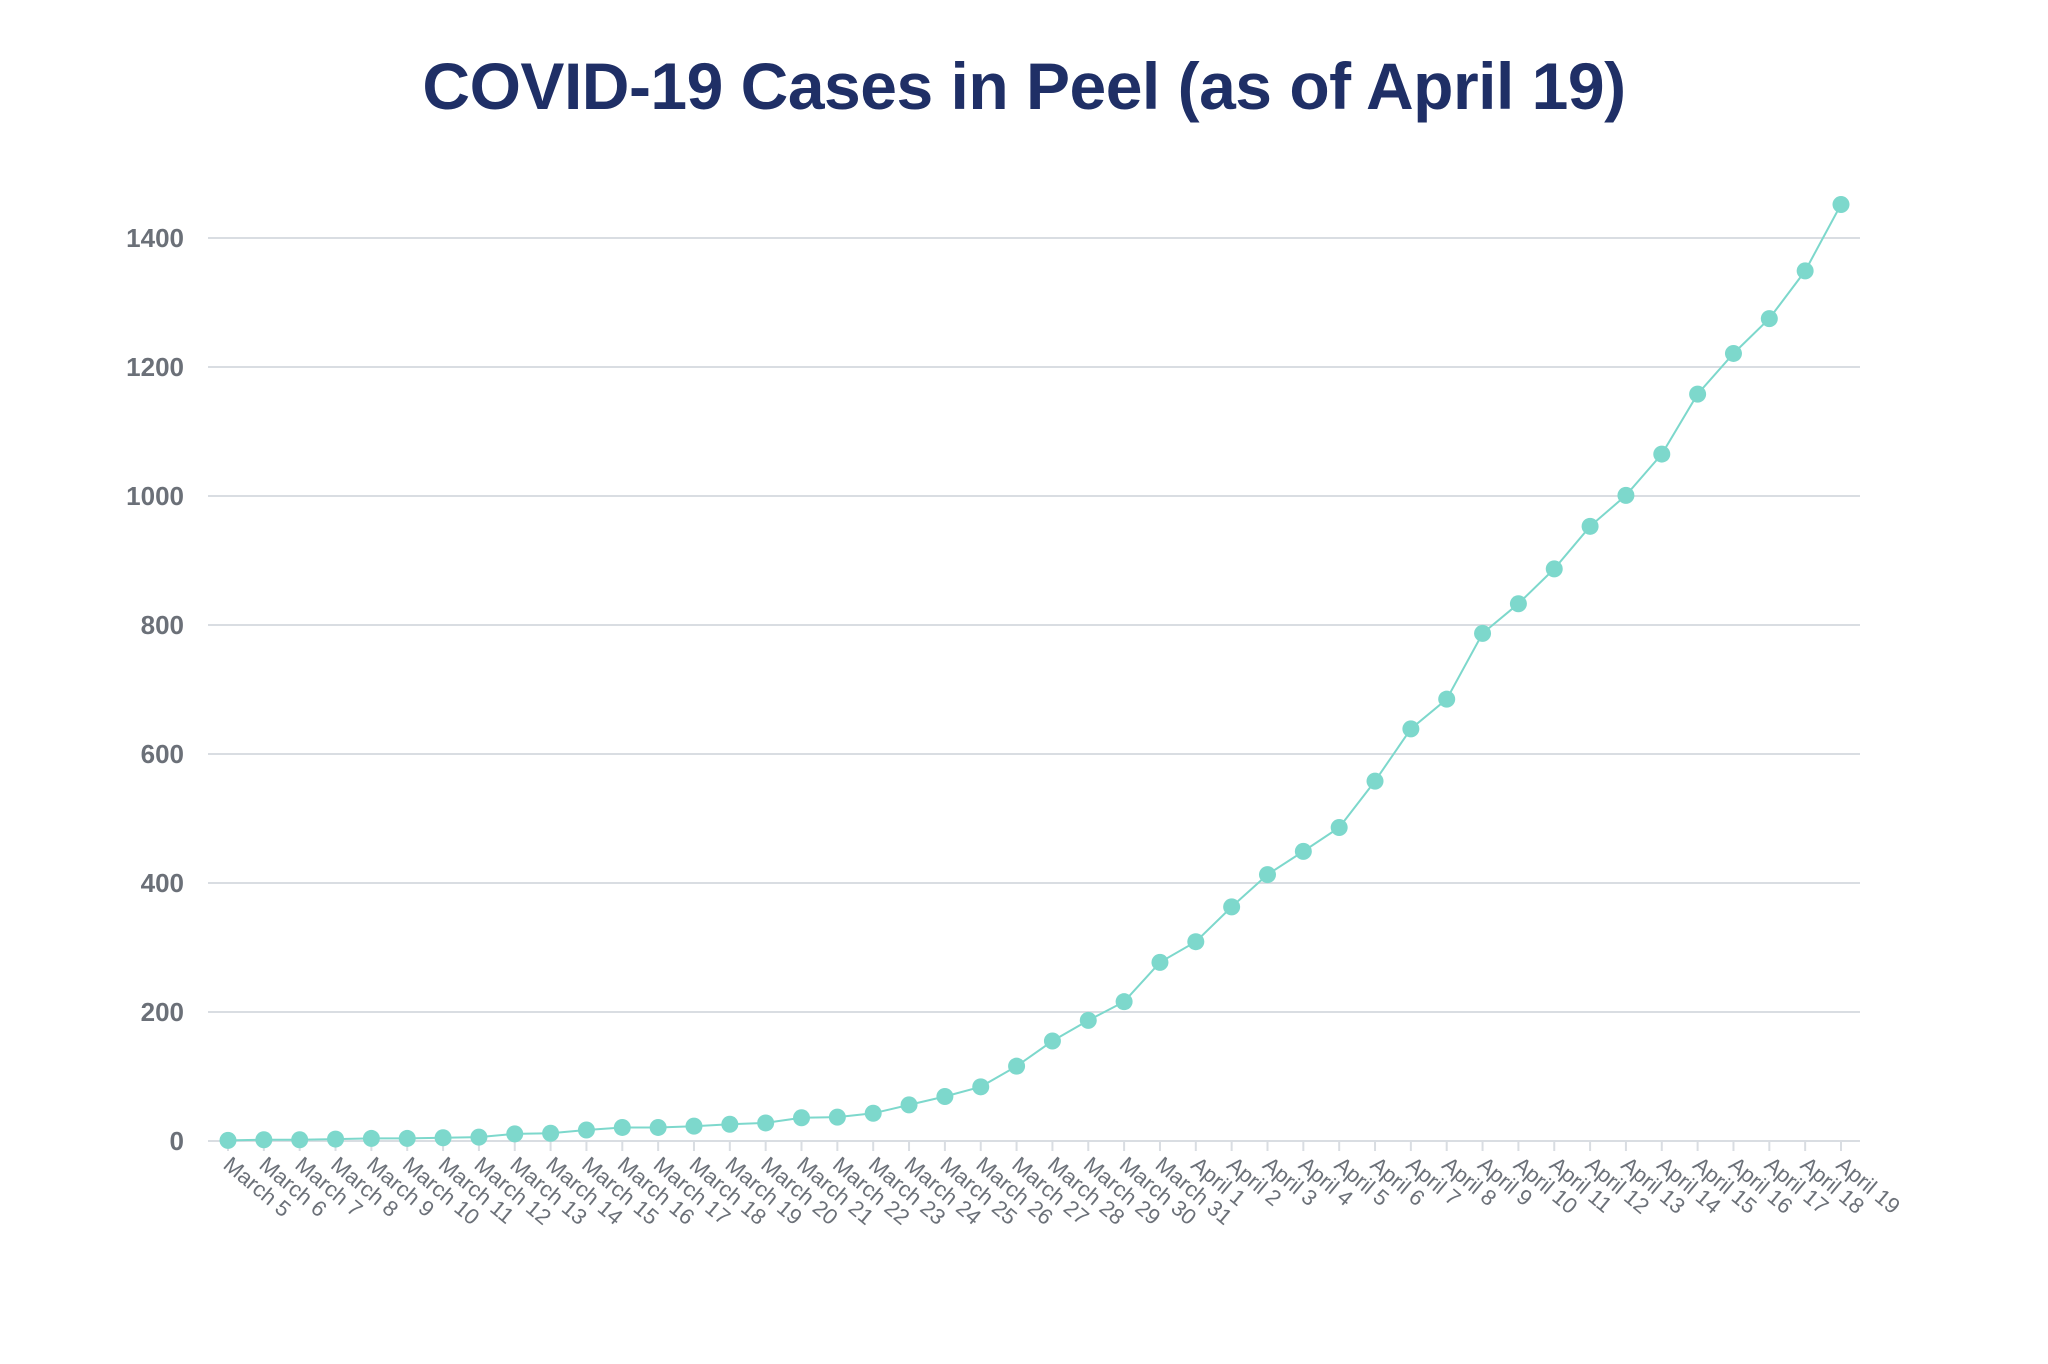  Describe the element at coordinates (162, 625) in the screenshot. I see `y-tick-label: 800` at that location.